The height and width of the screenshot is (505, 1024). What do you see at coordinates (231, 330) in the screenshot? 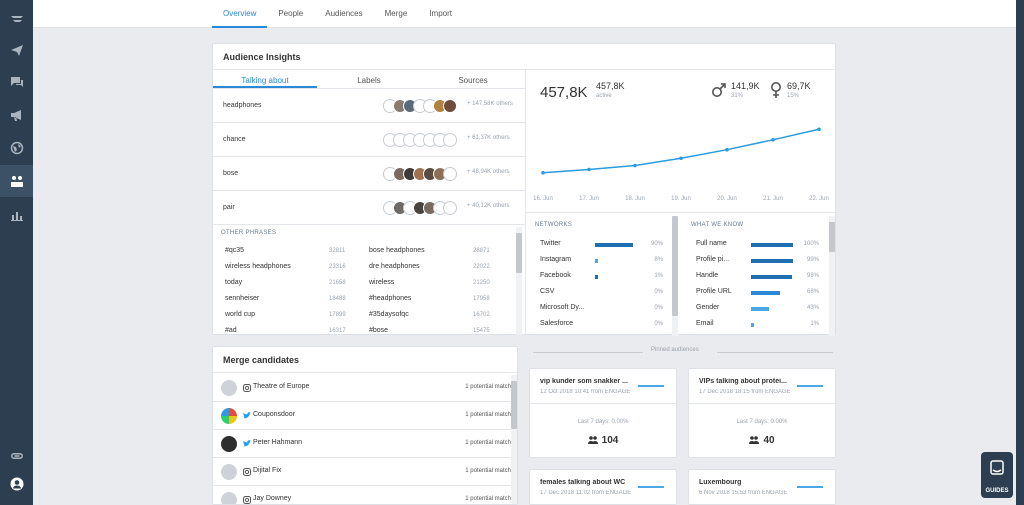
I see `phrase-label: #ad` at bounding box center [231, 330].